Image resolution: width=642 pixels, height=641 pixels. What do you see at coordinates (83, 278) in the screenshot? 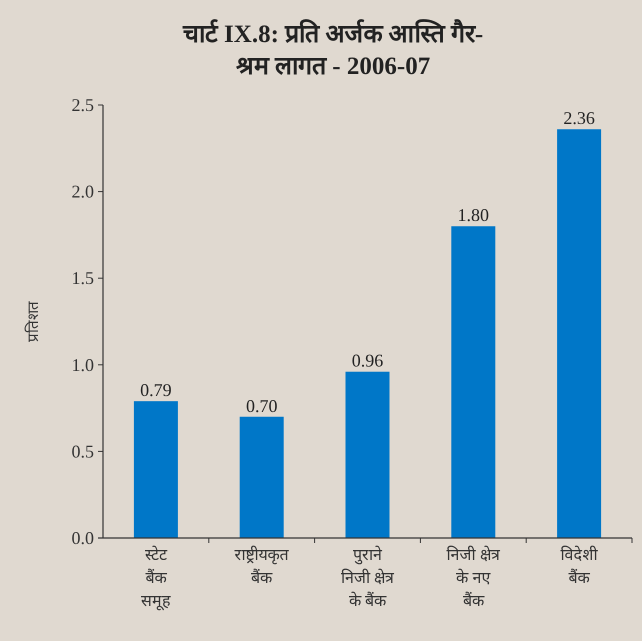
I see `y-tick-label: 1.5` at bounding box center [83, 278].